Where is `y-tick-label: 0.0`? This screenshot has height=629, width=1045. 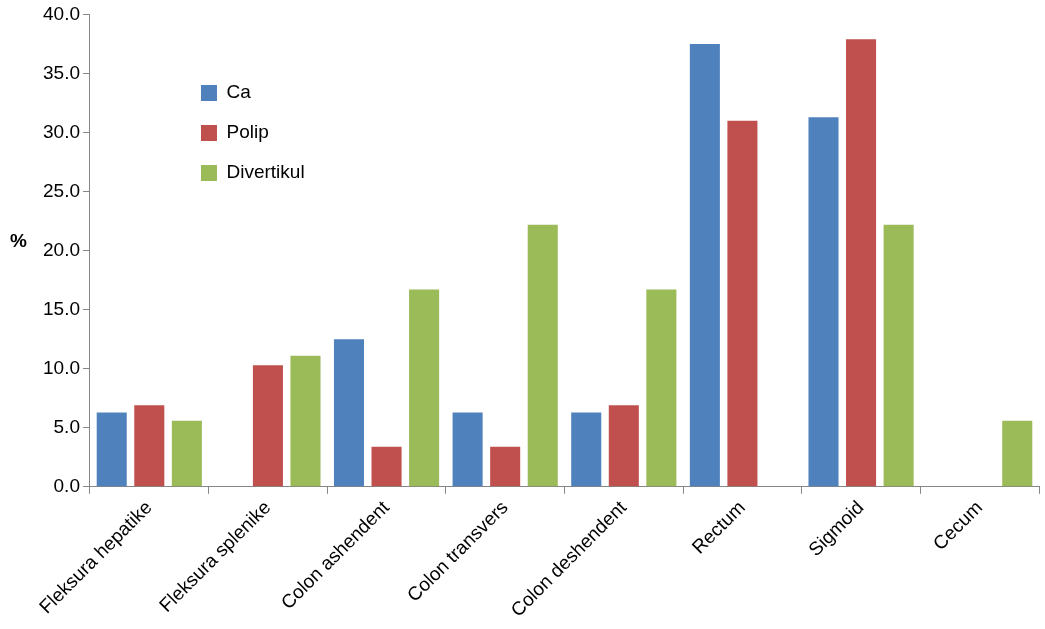
y-tick-label: 0.0 is located at coordinates (66, 486).